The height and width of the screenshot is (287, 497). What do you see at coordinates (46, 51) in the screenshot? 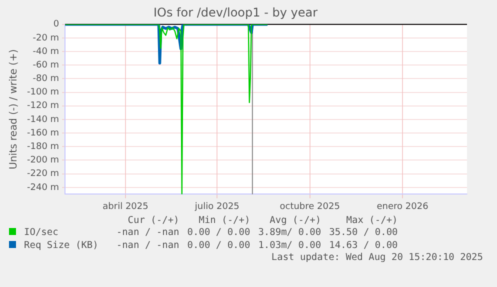
I see `y-tick-label: -40 m` at bounding box center [46, 51].